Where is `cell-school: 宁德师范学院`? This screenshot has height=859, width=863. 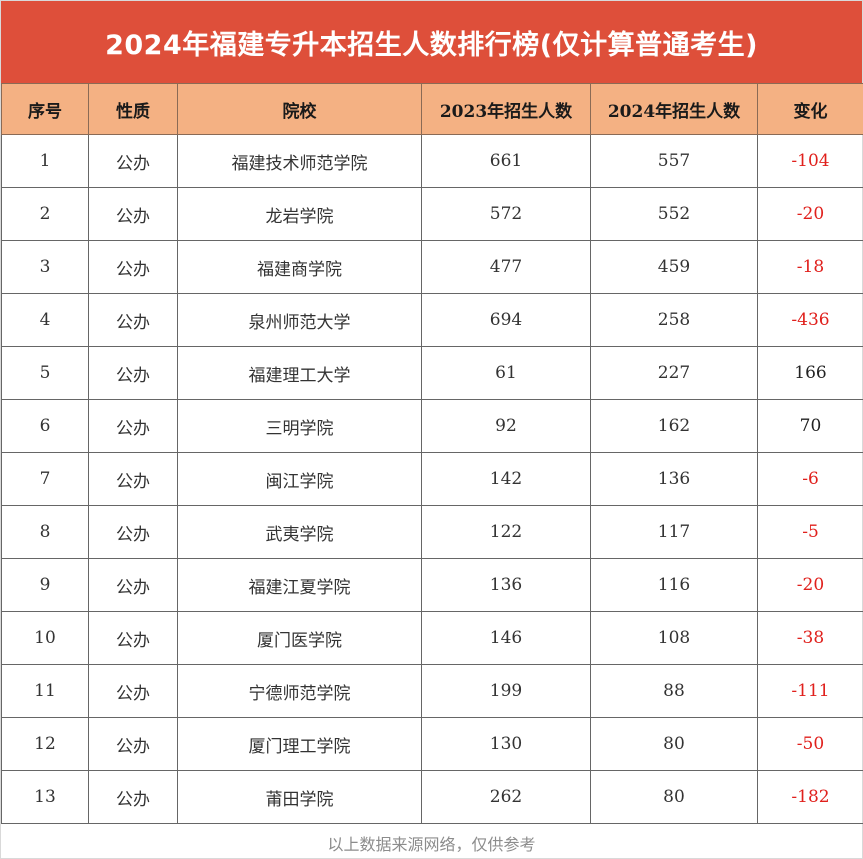 cell-school: 宁德师范学院 is located at coordinates (299, 691).